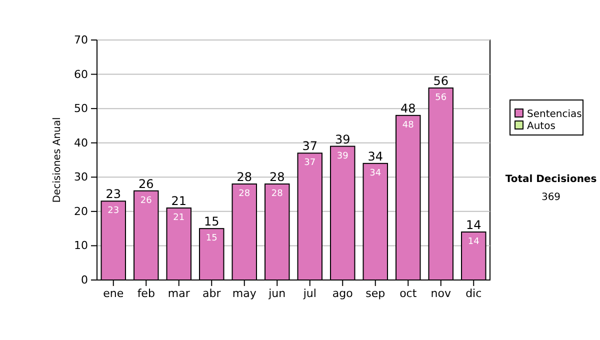  Describe the element at coordinates (179, 218) in the screenshot. I see `data-label: 21` at that location.